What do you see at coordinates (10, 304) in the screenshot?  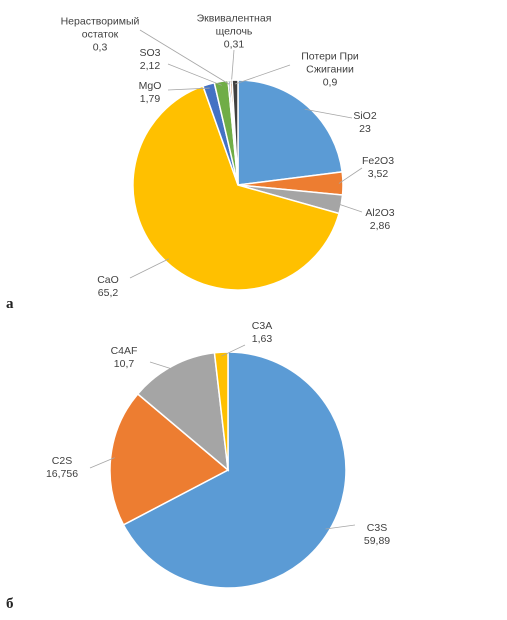 I see `panel-label: а` at bounding box center [10, 304].